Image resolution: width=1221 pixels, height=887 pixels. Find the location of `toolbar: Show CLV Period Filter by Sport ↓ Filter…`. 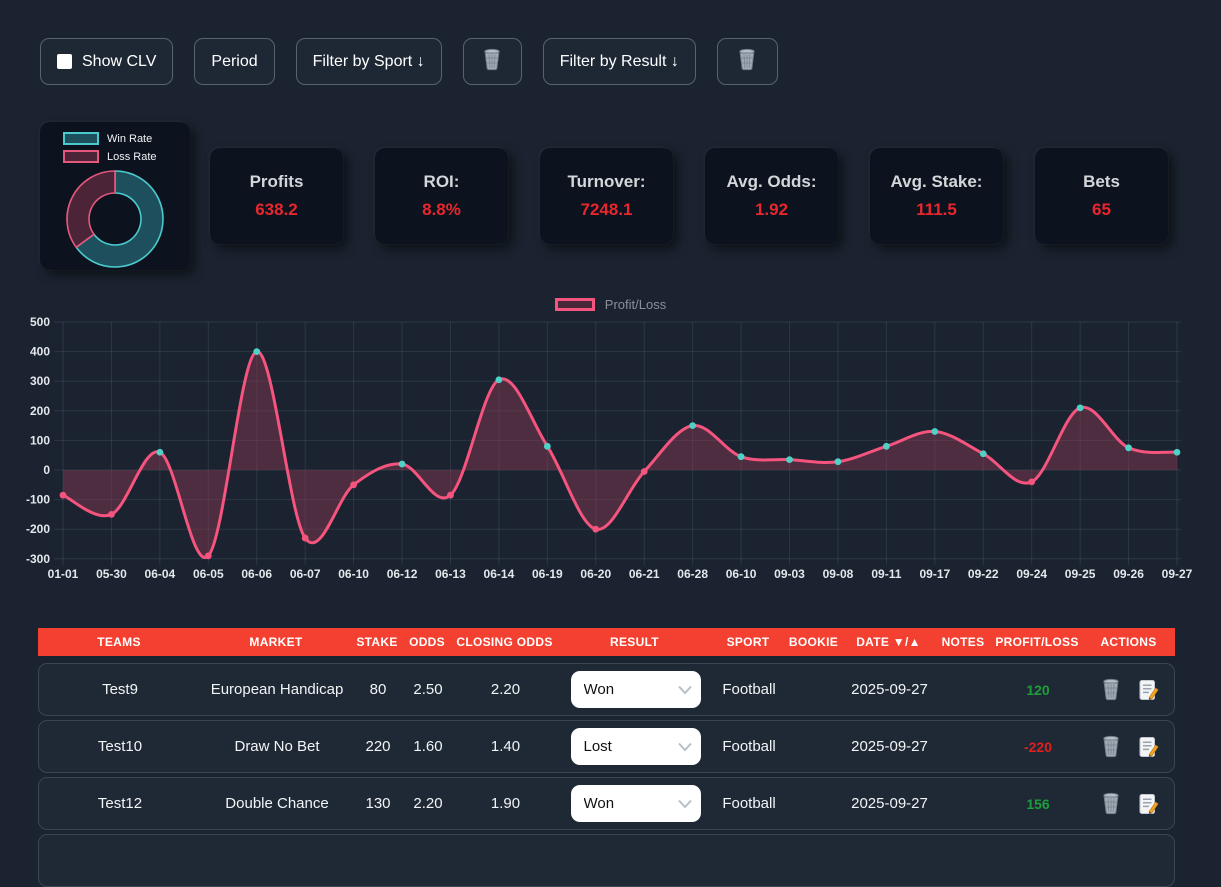

toolbar: Show CLV Period Filter by Sport ↓ Filter… is located at coordinates (409, 61).